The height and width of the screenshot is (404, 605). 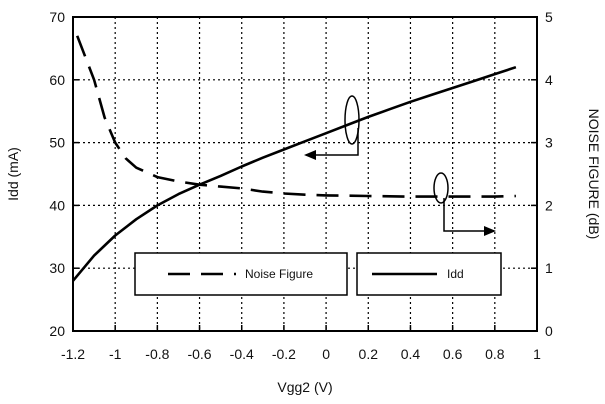 What do you see at coordinates (549, 80) in the screenshot?
I see `y2-tick-label: 4` at bounding box center [549, 80].